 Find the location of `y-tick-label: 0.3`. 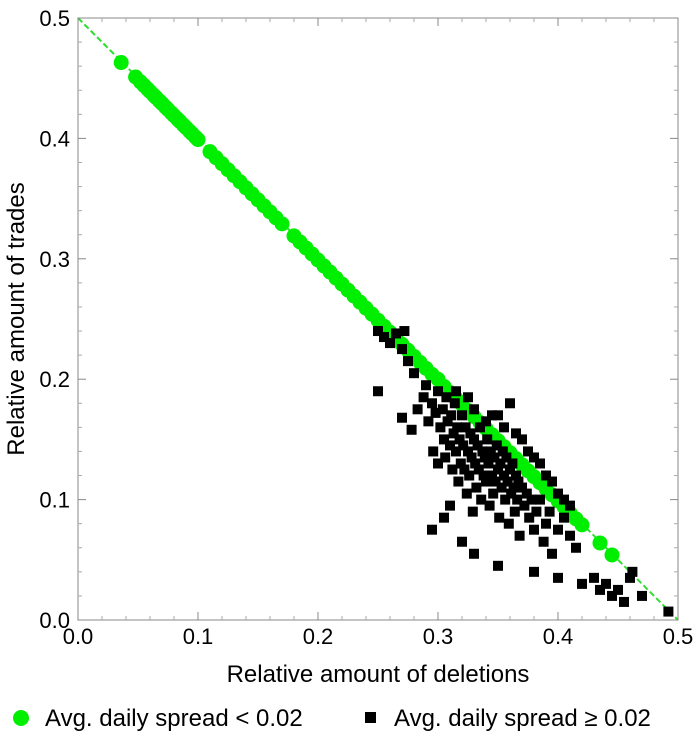

y-tick-label: 0.3 is located at coordinates (54, 259).